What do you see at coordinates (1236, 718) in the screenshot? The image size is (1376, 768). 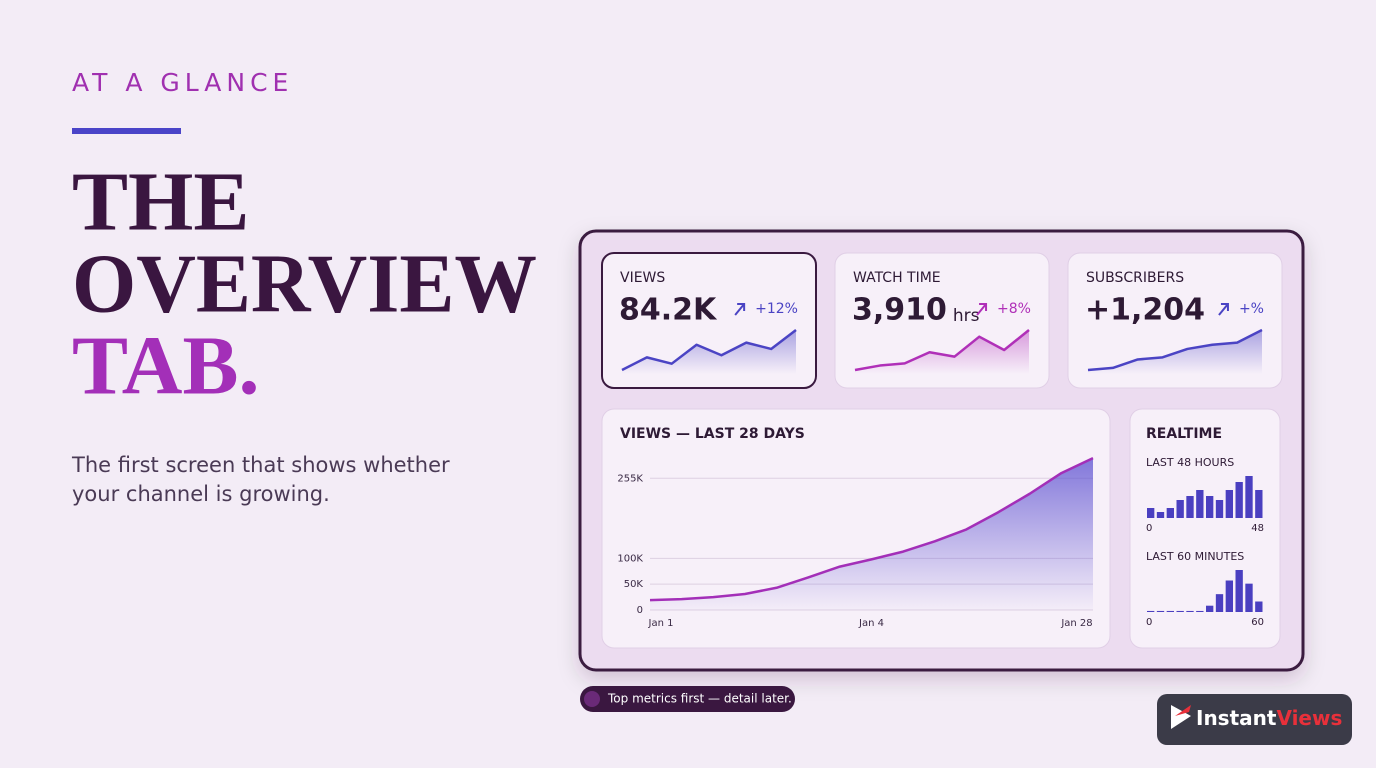 I see `logo-part: Instant` at bounding box center [1236, 718].